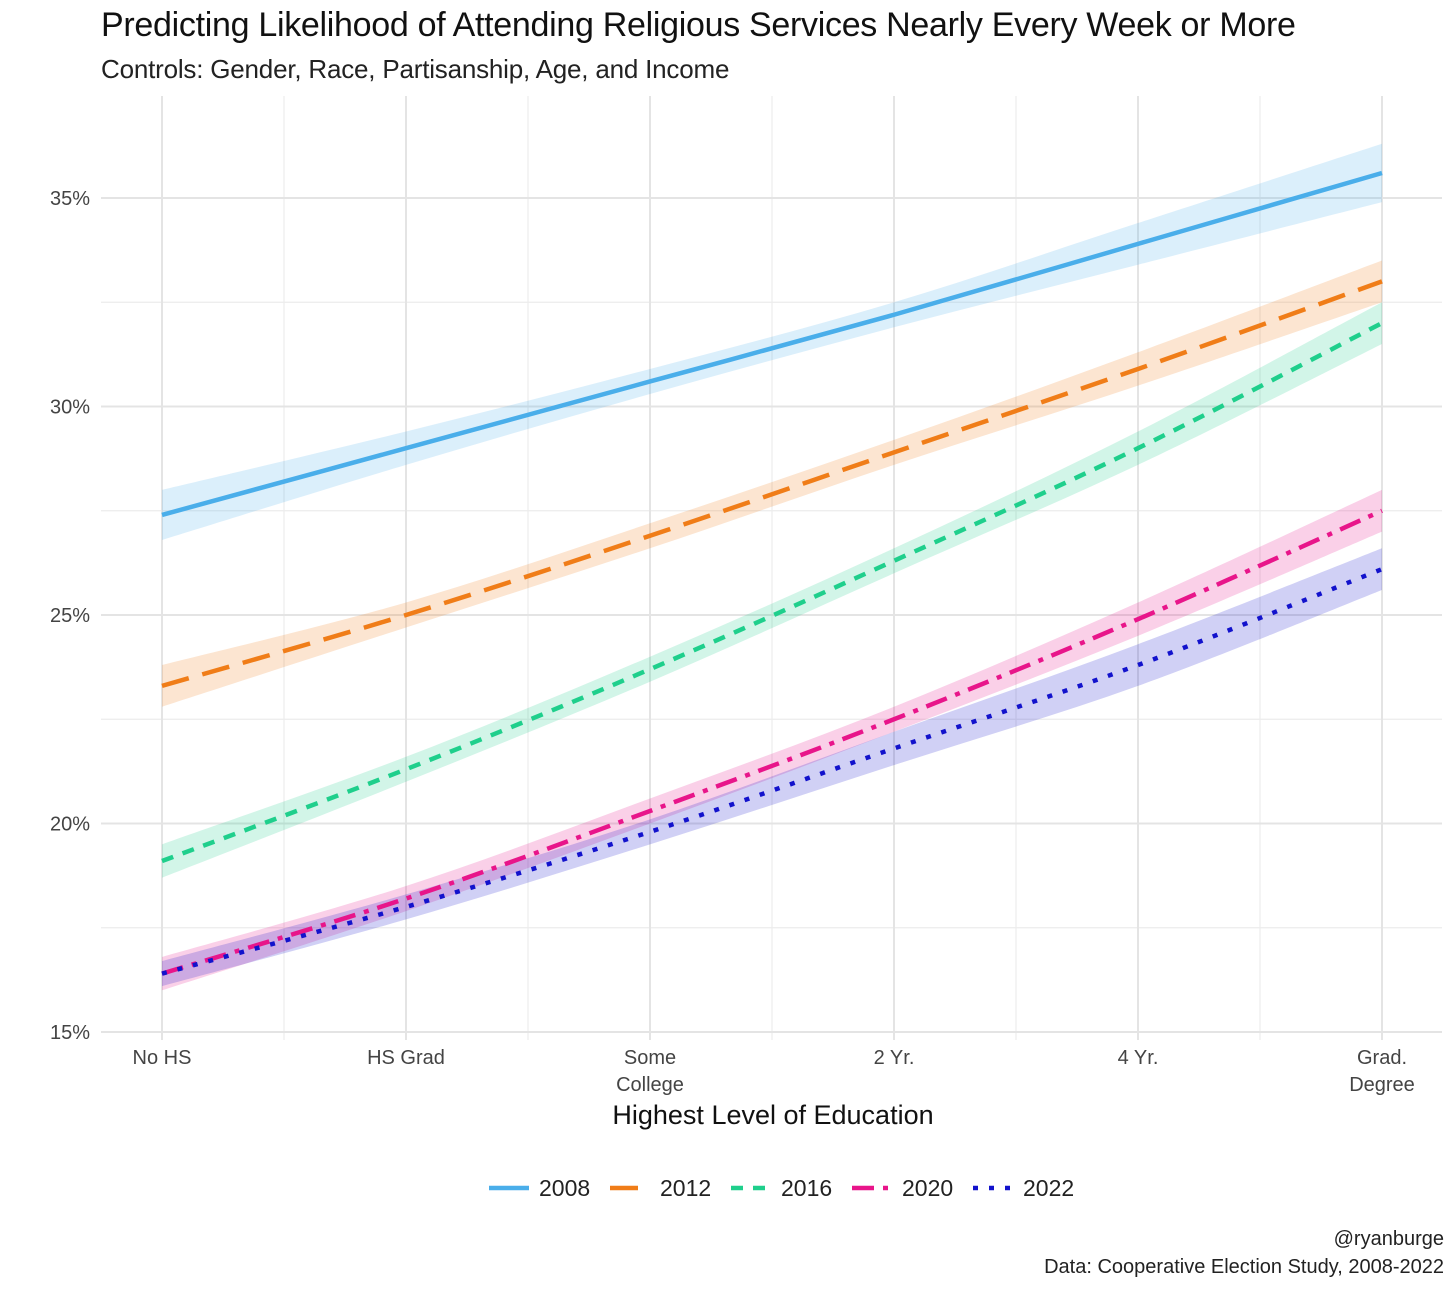 This screenshot has width=1456, height=1294. What do you see at coordinates (685, 1188) in the screenshot?
I see `legend-label-2012: 2012` at bounding box center [685, 1188].